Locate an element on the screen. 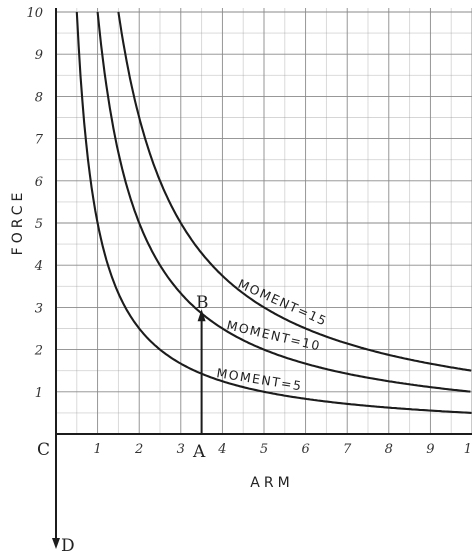  curve-label: MOMENT=5 is located at coordinates (260, 379).